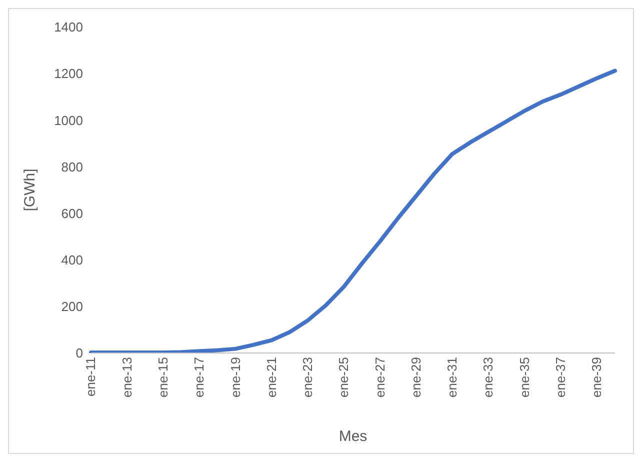 This screenshot has width=640, height=460. Describe the element at coordinates (29, 190) in the screenshot. I see `y-axis-title: [GWh]` at that location.